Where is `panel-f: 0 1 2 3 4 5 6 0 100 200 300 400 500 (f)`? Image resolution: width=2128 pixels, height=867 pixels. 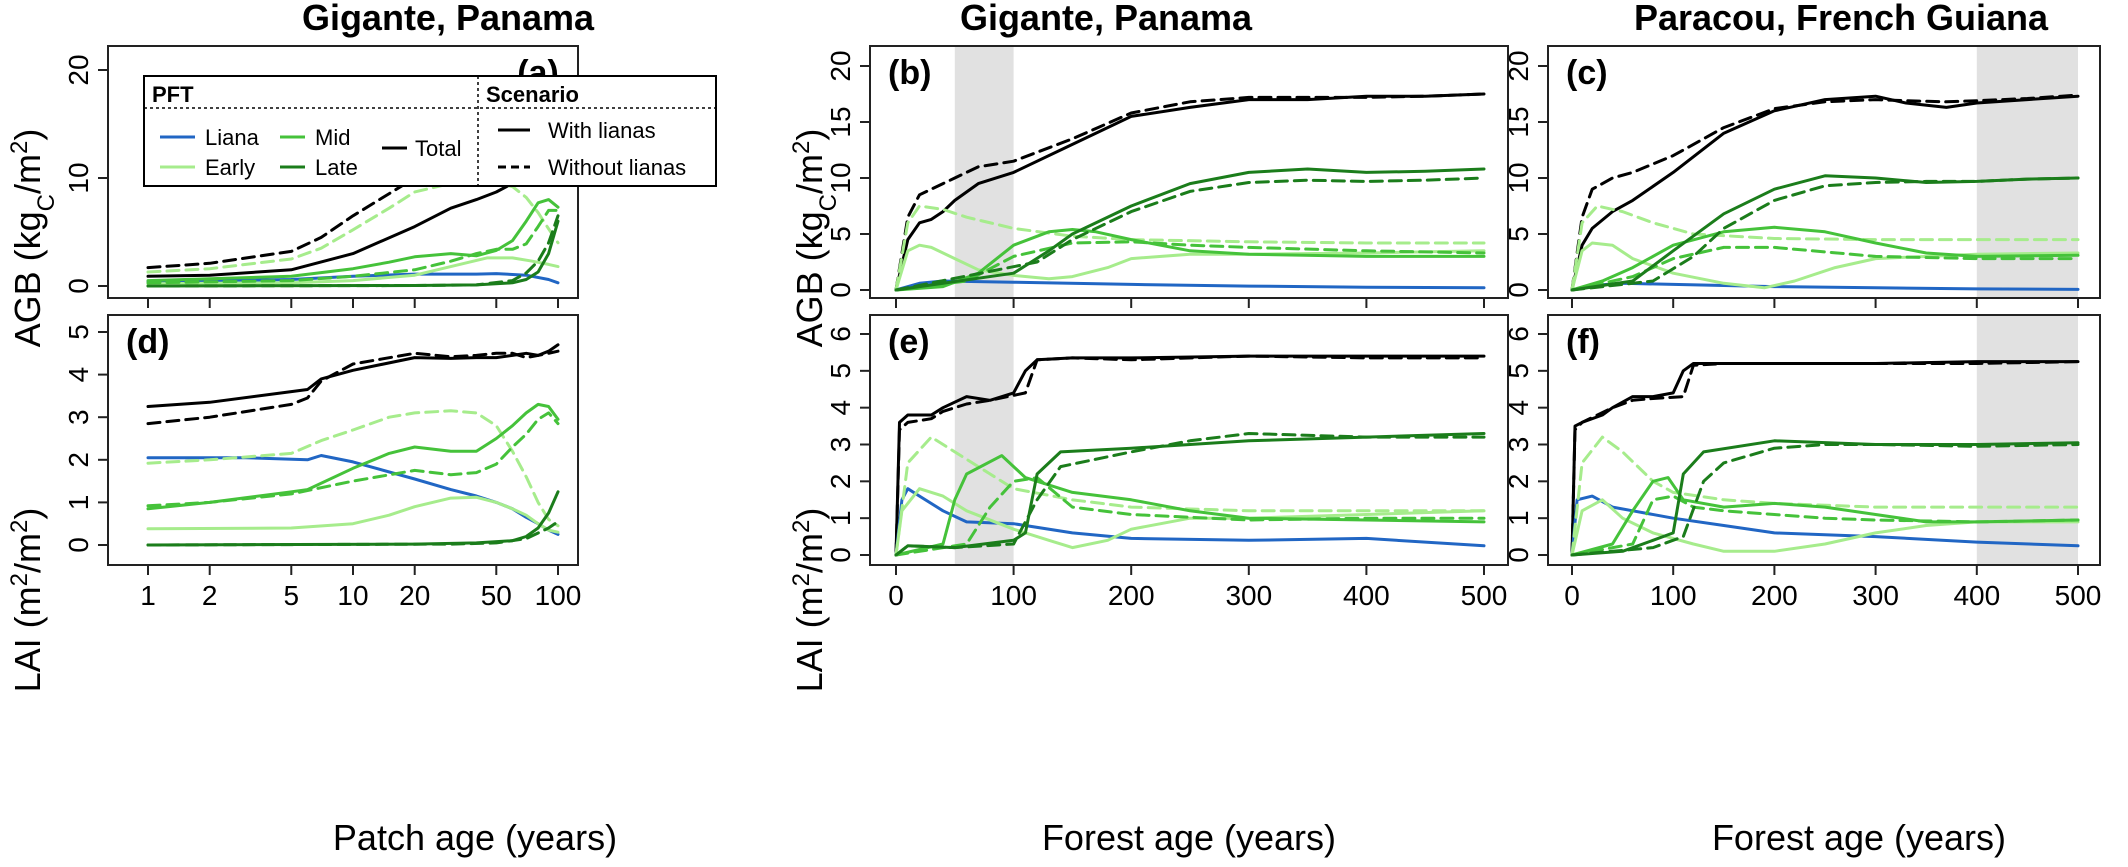 panel-f: 0 1 2 3 4 5 6 0 100 200 300 400 500 (f) is located at coordinates (1802, 462).